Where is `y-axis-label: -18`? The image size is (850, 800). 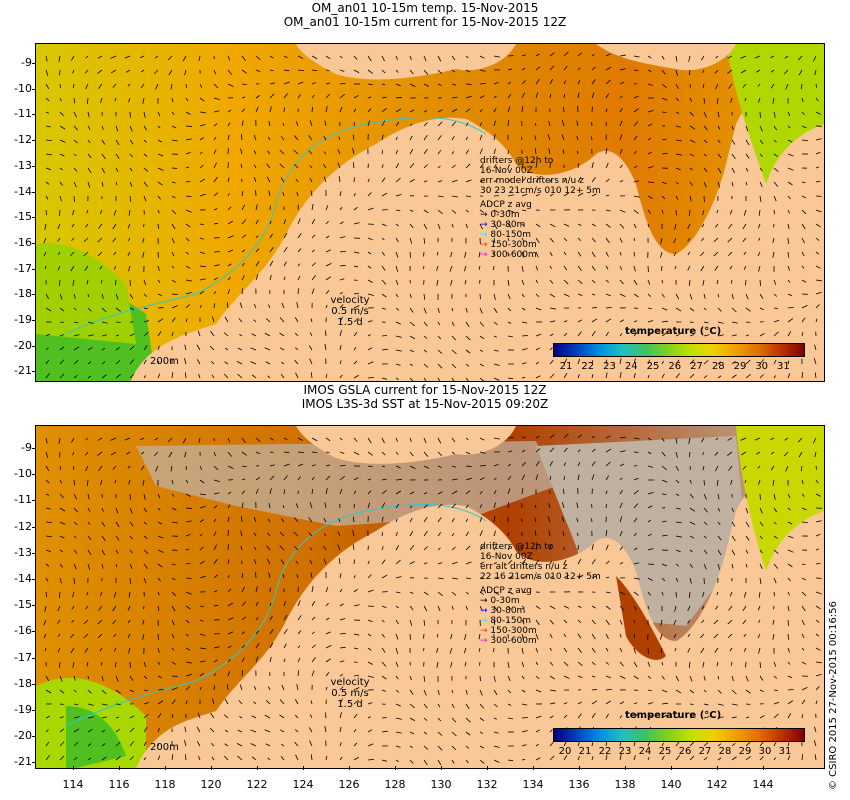 y-axis-label: -18 is located at coordinates (23, 683).